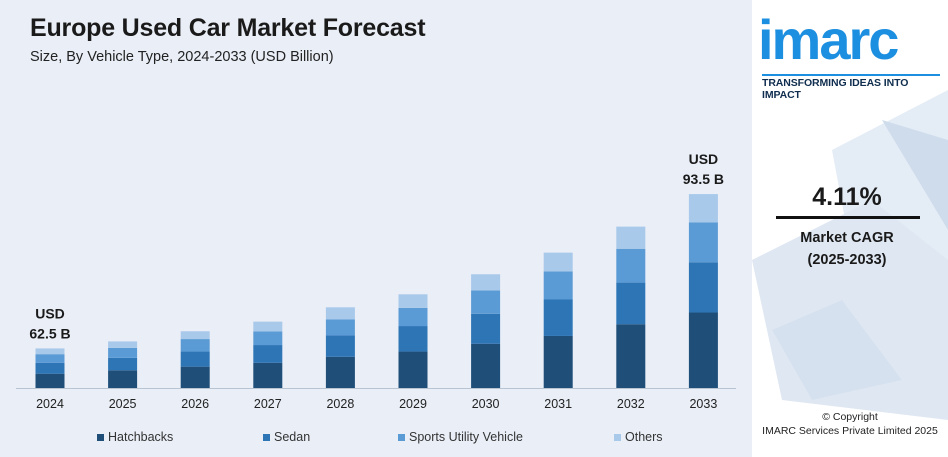 This screenshot has height=457, width=948. Describe the element at coordinates (631, 356) in the screenshot. I see `bar-segment-hatchbacks-2032` at that location.